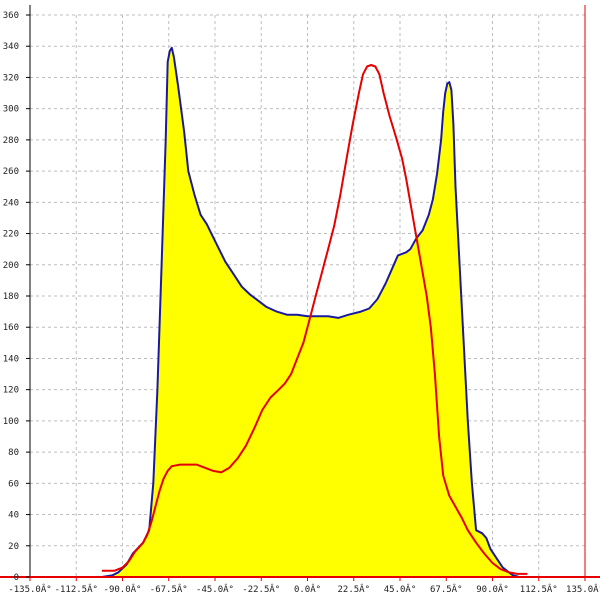 The image size is (600, 605). What do you see at coordinates (400, 589) in the screenshot?
I see `x-tick-label: 45.0Â°` at bounding box center [400, 589].